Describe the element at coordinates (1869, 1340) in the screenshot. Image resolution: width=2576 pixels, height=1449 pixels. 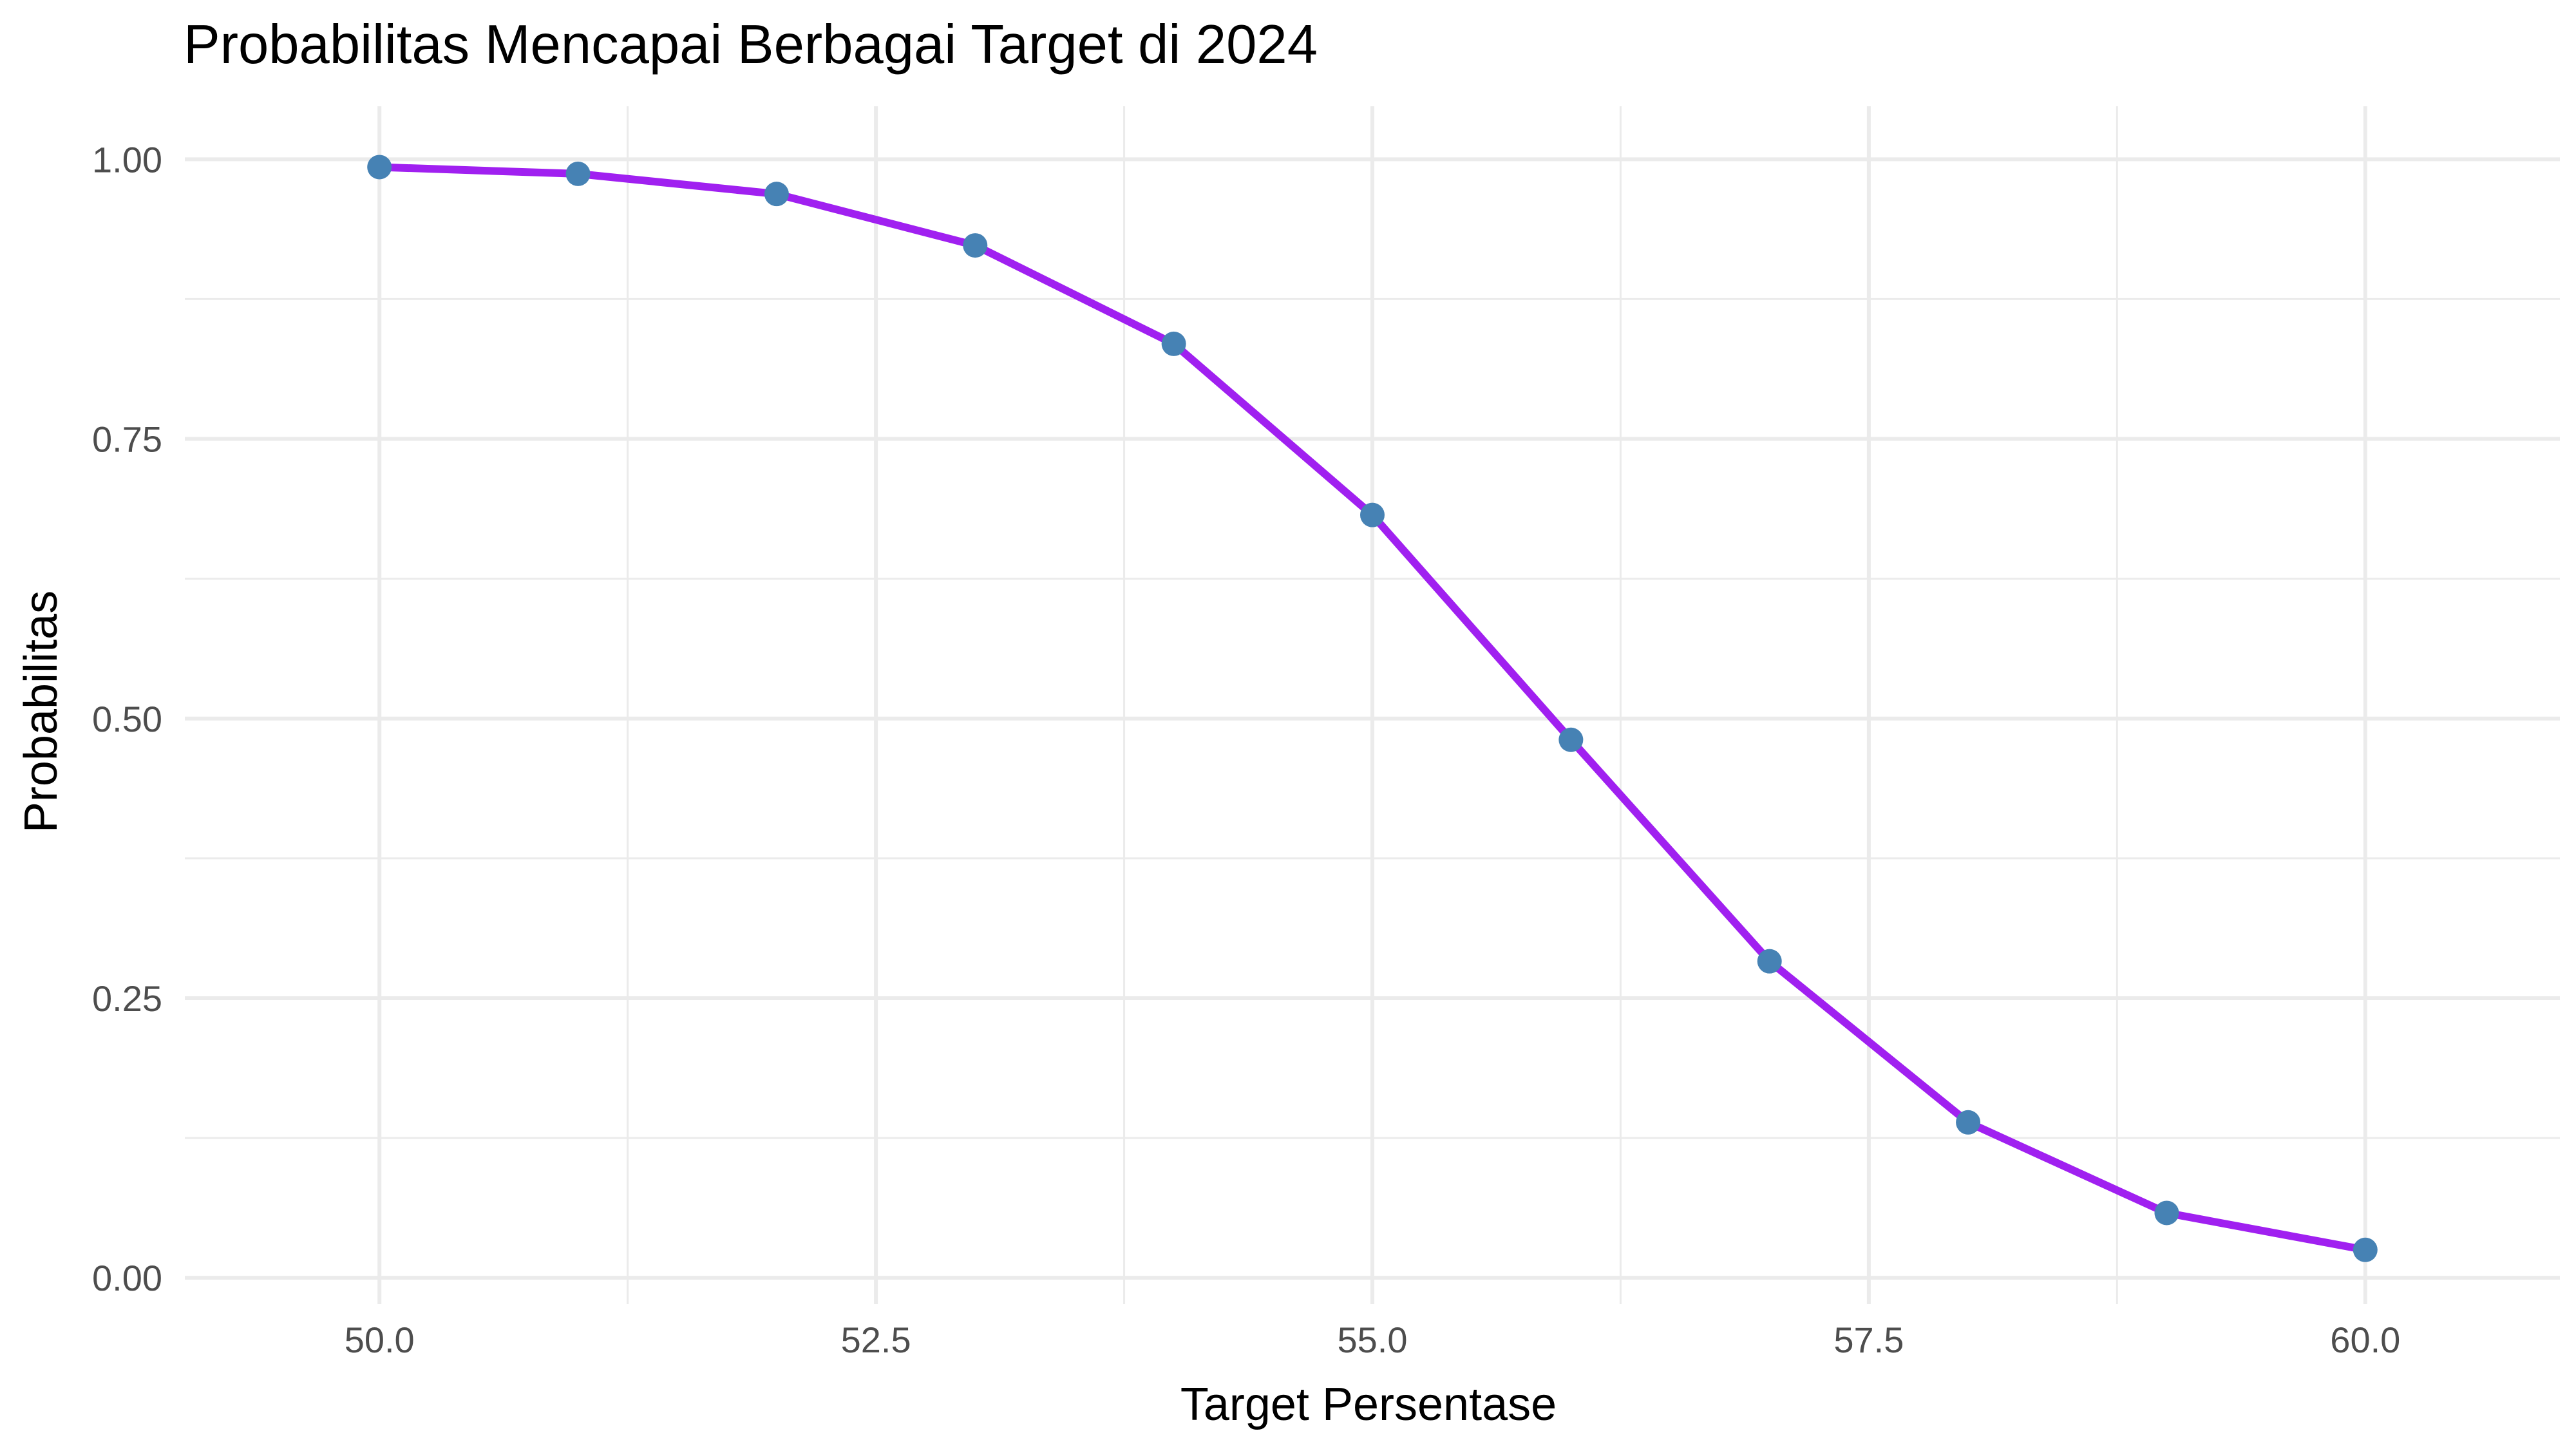
I see `x-tick-label-3: 57.5` at that location.